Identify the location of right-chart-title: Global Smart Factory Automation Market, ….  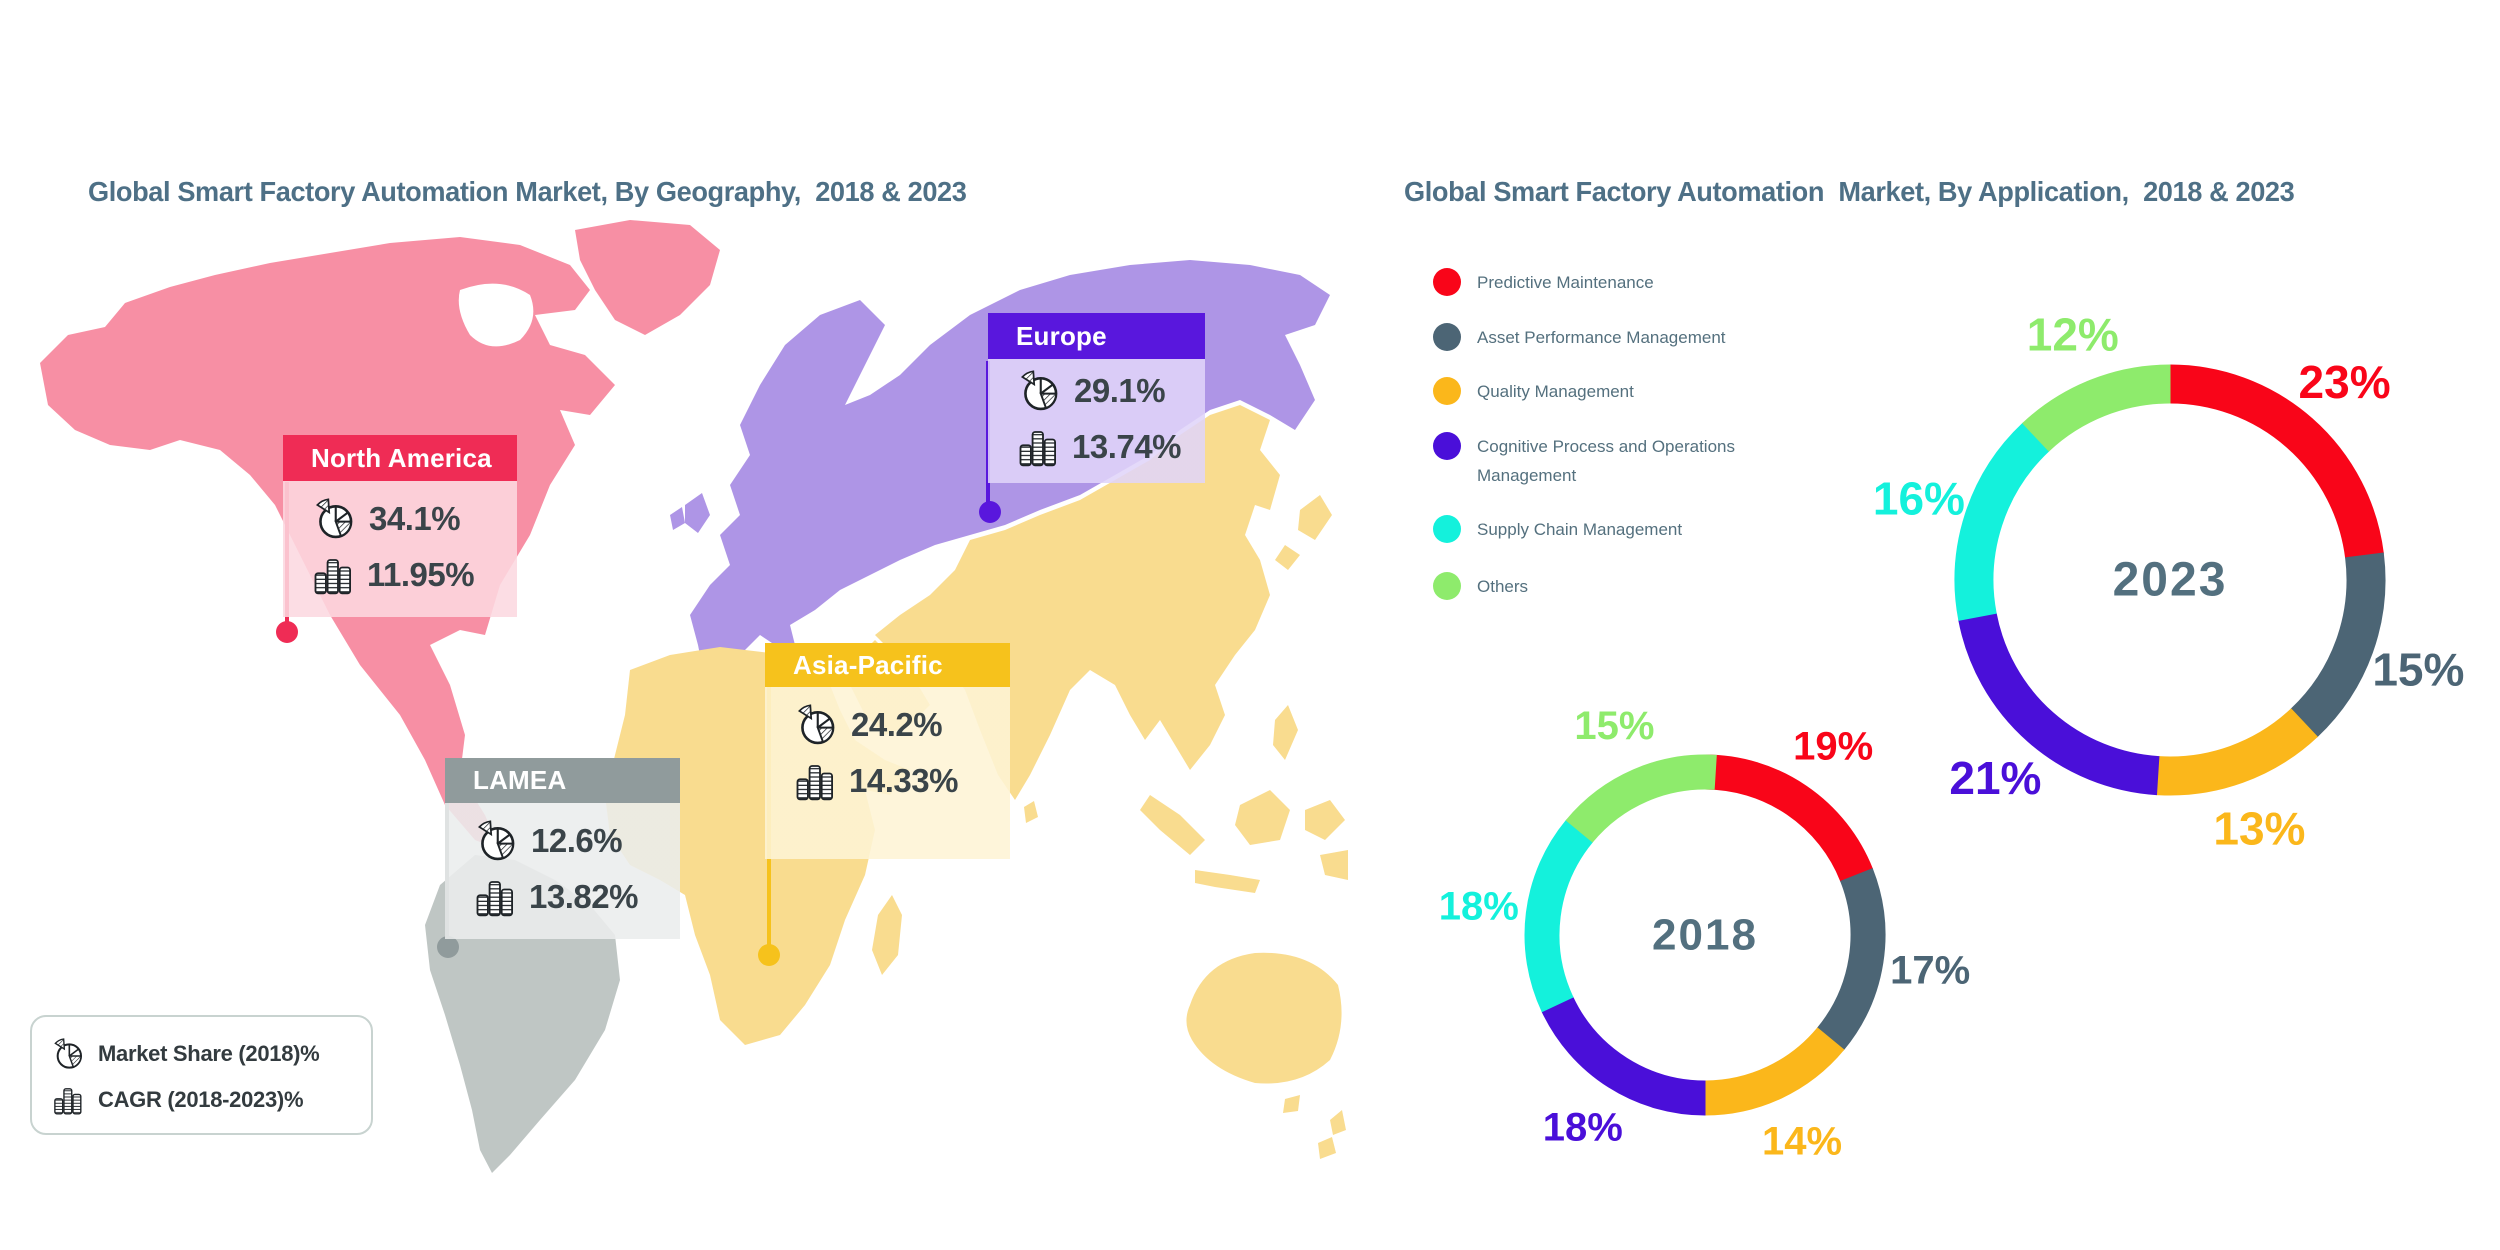
(1849, 191).